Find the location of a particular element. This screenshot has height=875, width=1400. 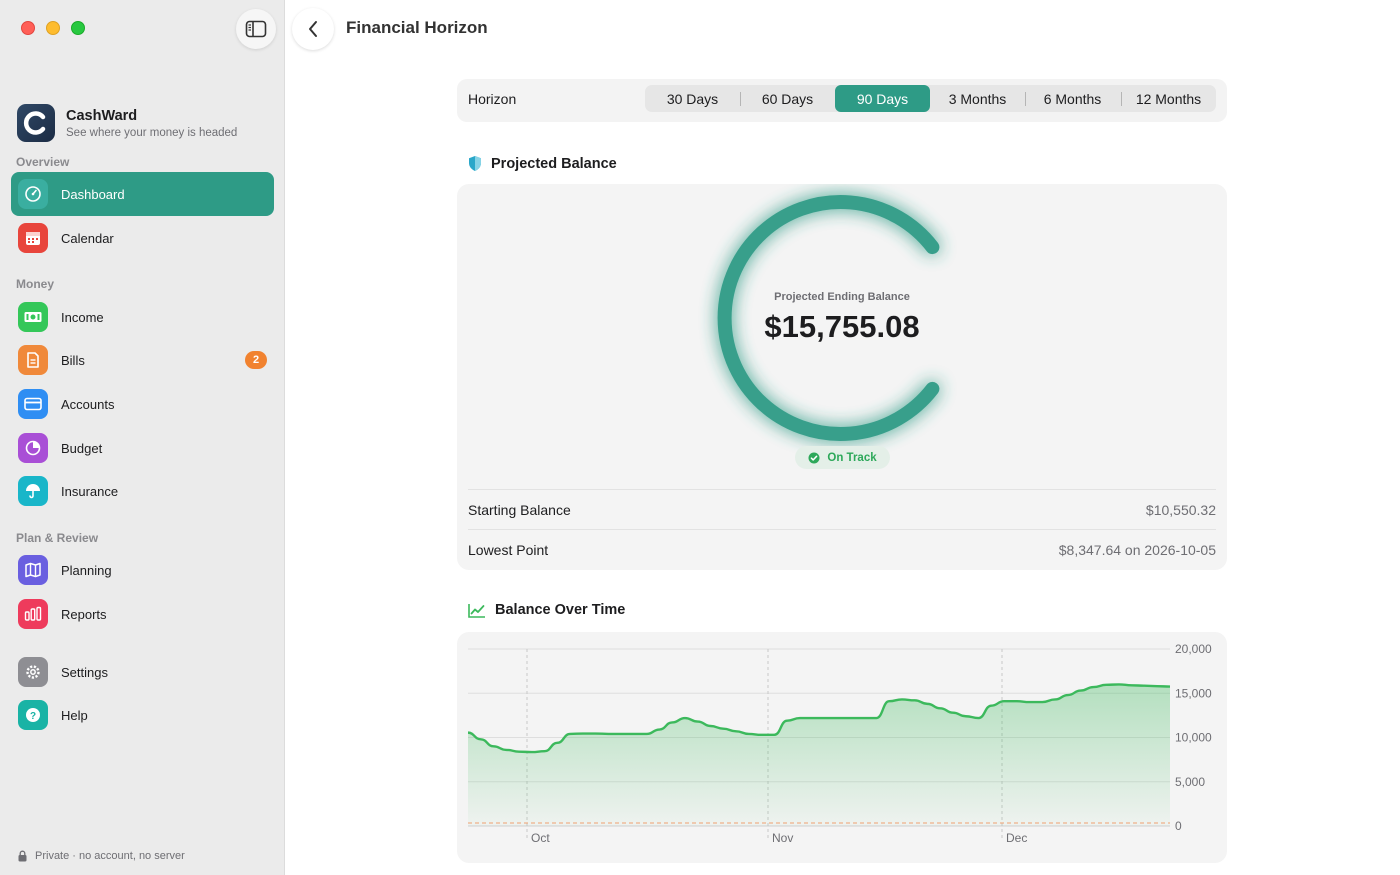

x-tick-label: Dec is located at coordinates (1016, 838).